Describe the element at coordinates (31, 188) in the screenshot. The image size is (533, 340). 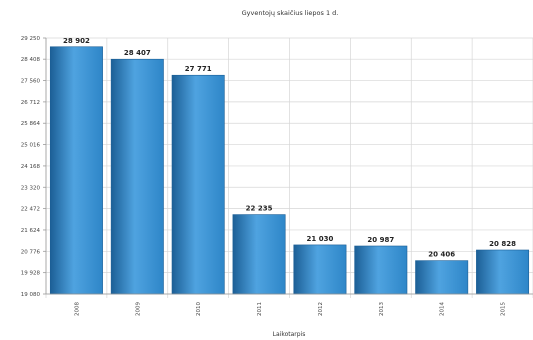
I see `y-tick-label: 23 320` at that location.